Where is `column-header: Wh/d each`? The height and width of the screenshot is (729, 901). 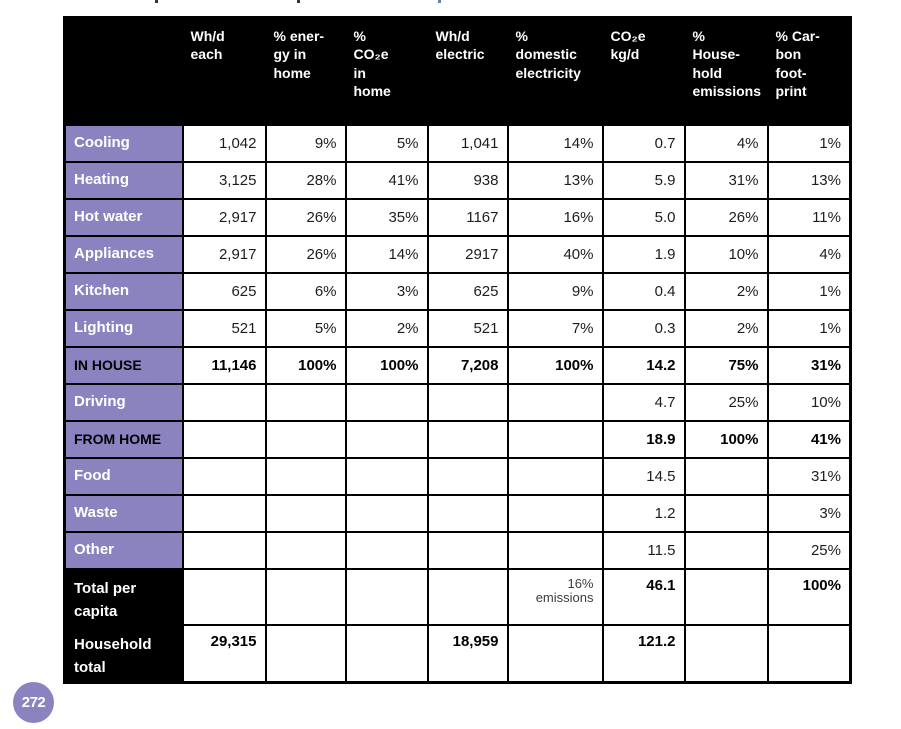 column-header: Wh/d each is located at coordinates (224, 71).